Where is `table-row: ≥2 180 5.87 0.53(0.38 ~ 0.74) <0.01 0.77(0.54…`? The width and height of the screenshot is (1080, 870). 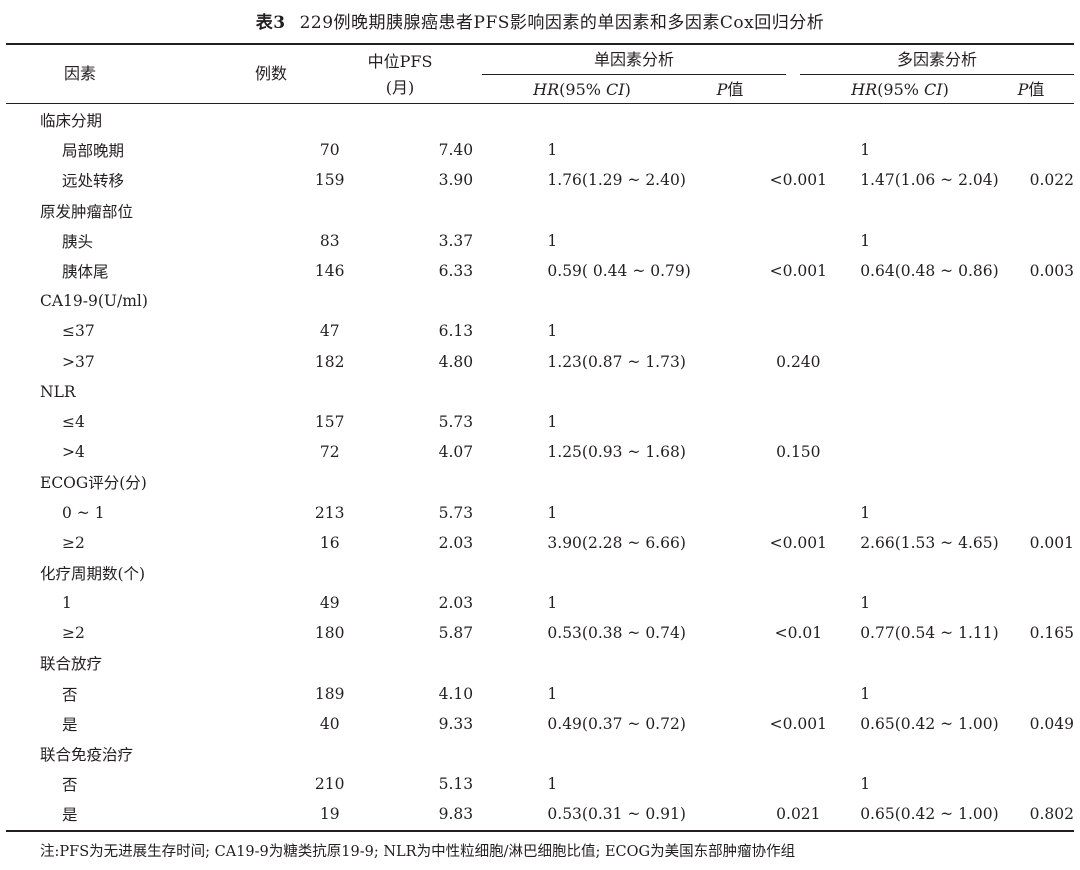 table-row: ≥2 180 5.87 0.53(0.38 ~ 0.74) <0.01 0.77(0.54… is located at coordinates (540, 633).